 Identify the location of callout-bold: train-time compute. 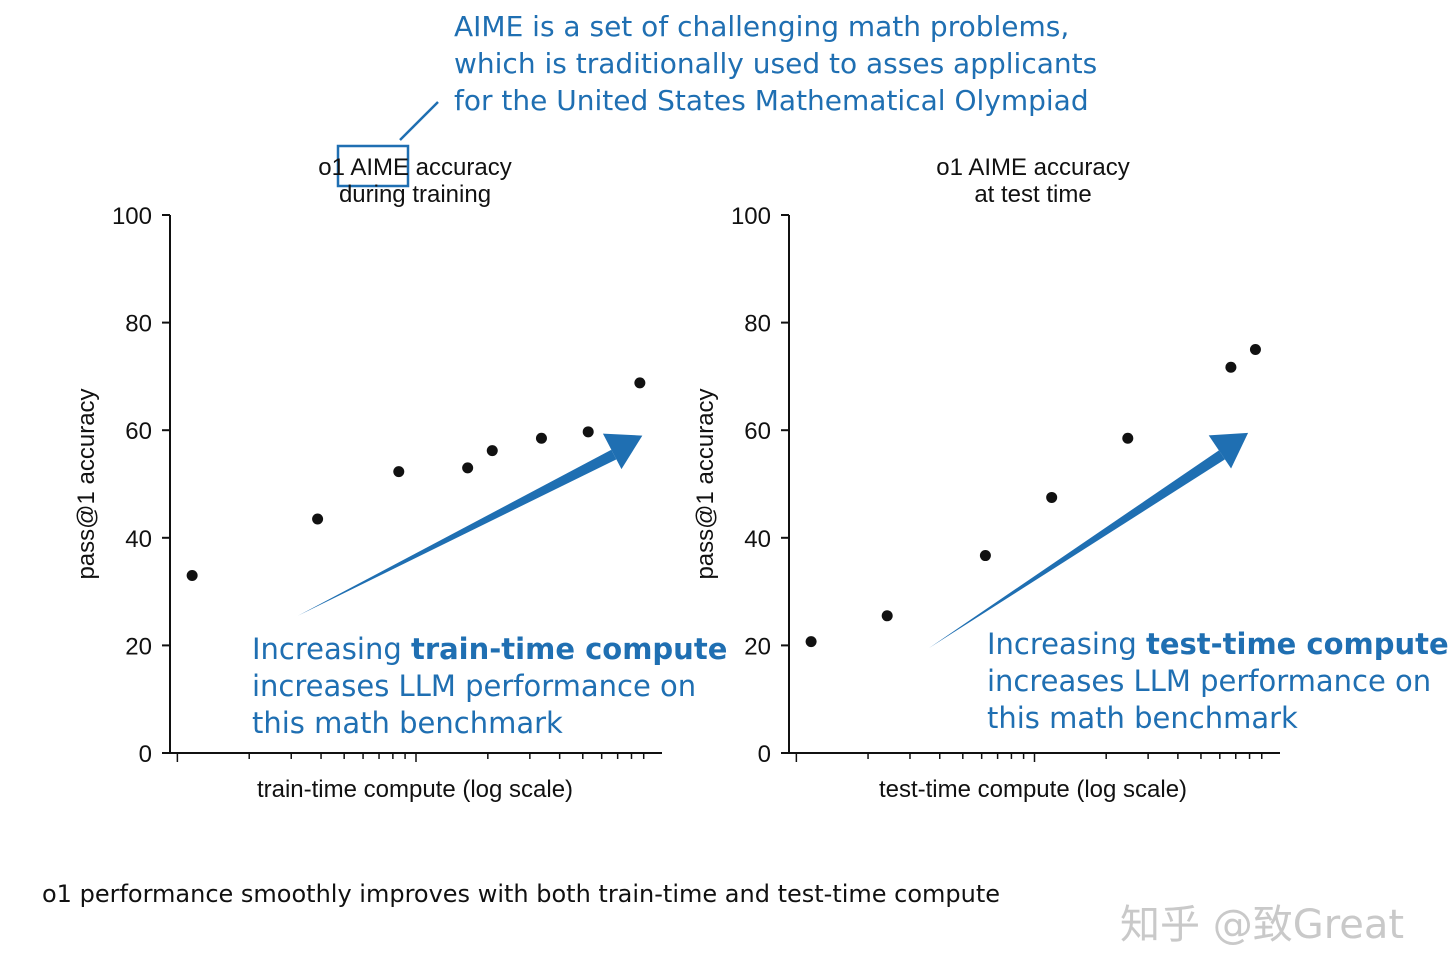
(569, 649).